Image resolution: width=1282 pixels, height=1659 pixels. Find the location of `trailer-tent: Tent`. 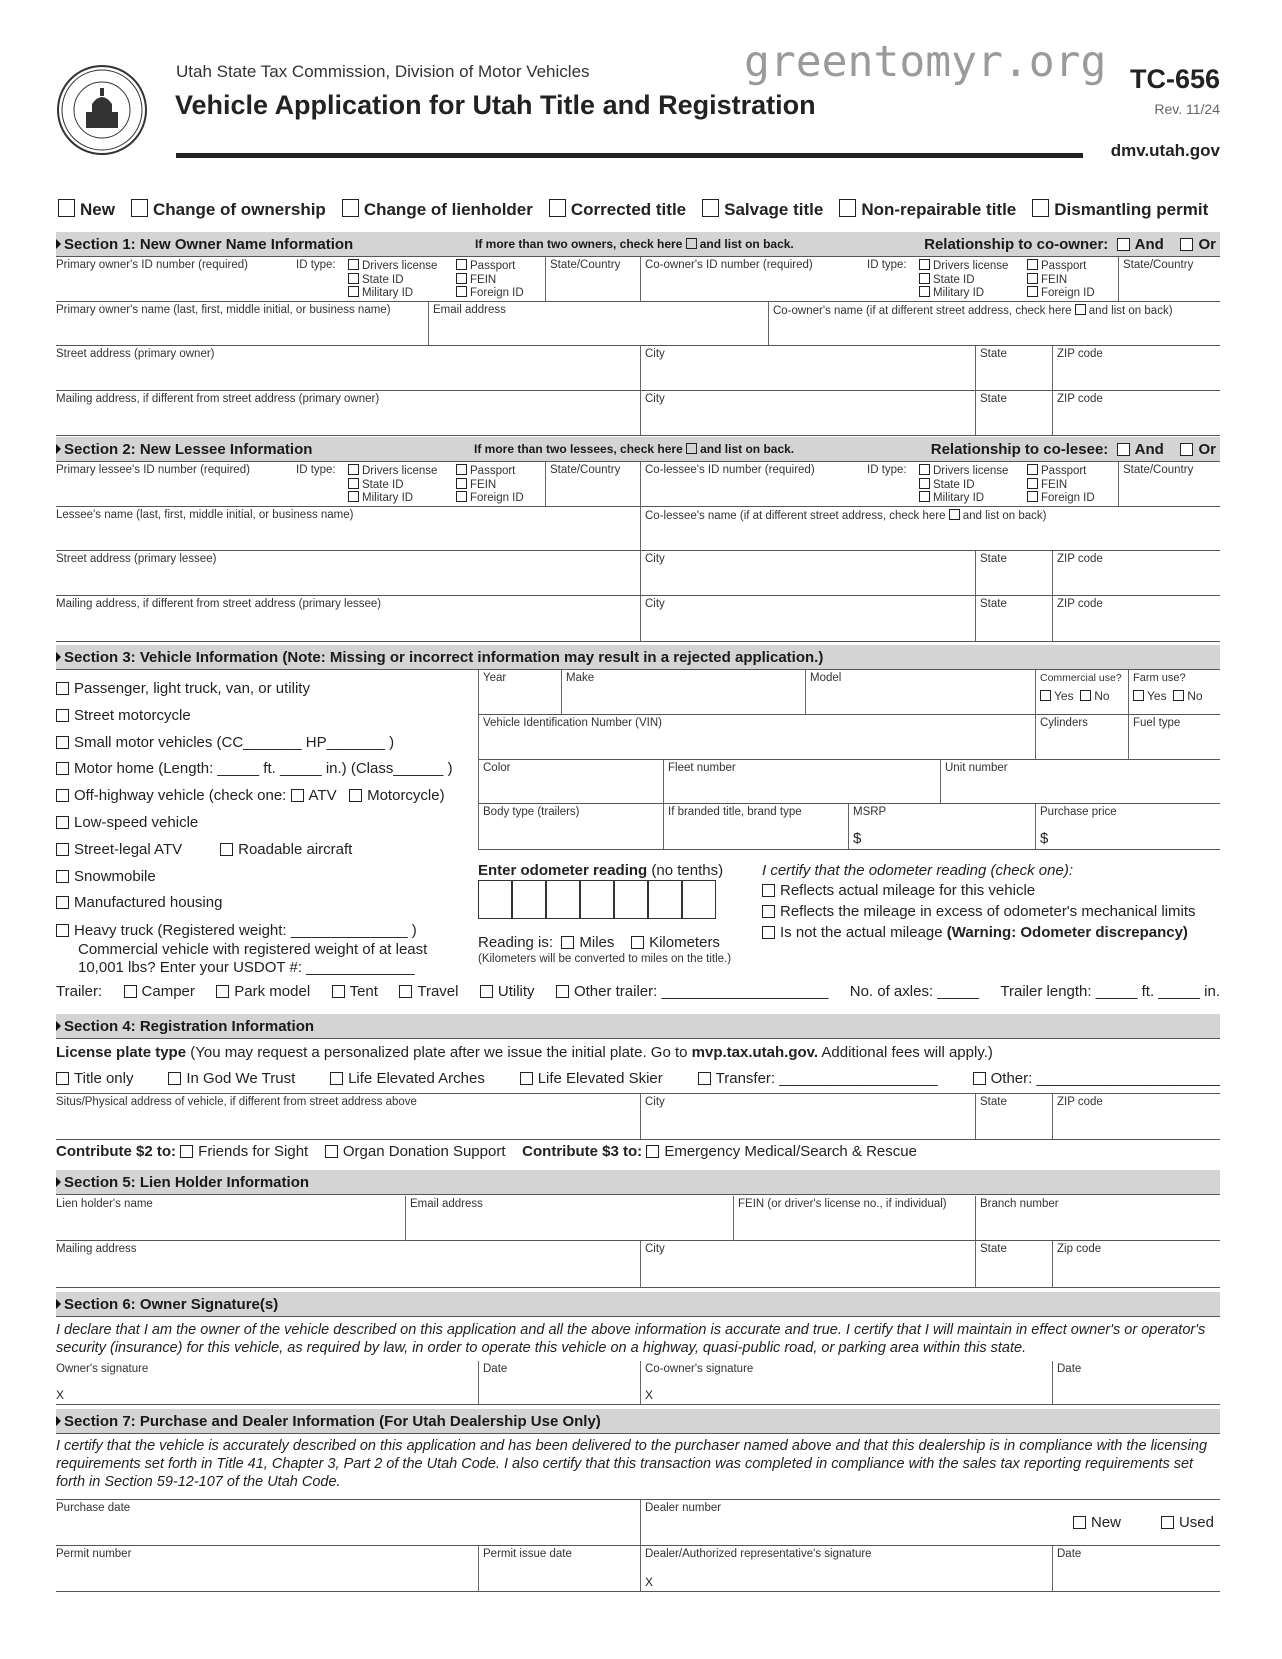

trailer-tent: Tent is located at coordinates (354, 991).